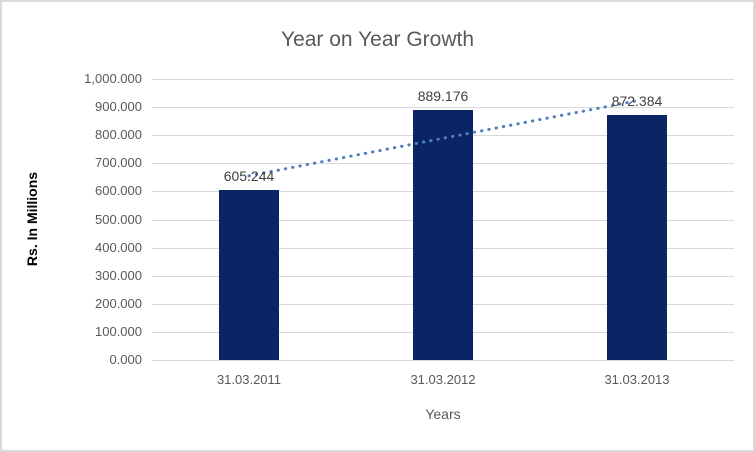 The image size is (755, 452). What do you see at coordinates (118, 247) in the screenshot?
I see `y-tick-label: 400.000` at bounding box center [118, 247].